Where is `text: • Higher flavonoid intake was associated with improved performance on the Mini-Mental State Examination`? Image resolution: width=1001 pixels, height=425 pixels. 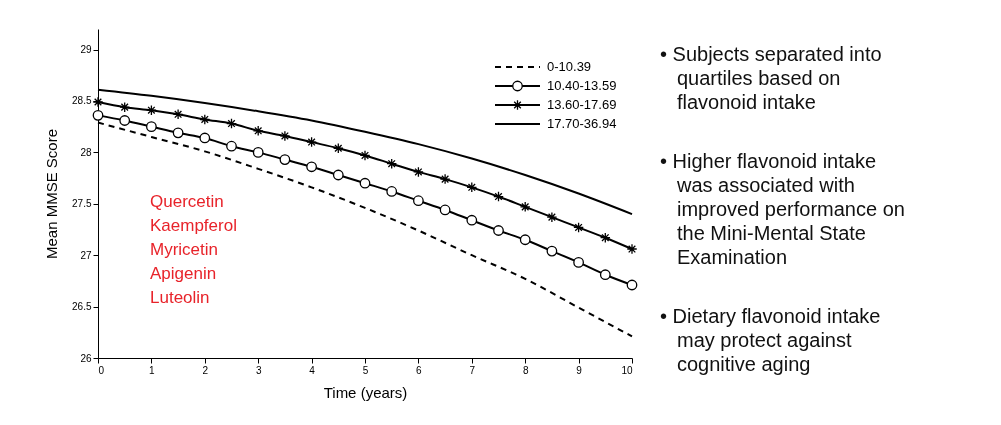
text: • Higher flavonoid intake was associated with improved performance on the Mini-Mental State Examination is located at coordinates (782, 209).